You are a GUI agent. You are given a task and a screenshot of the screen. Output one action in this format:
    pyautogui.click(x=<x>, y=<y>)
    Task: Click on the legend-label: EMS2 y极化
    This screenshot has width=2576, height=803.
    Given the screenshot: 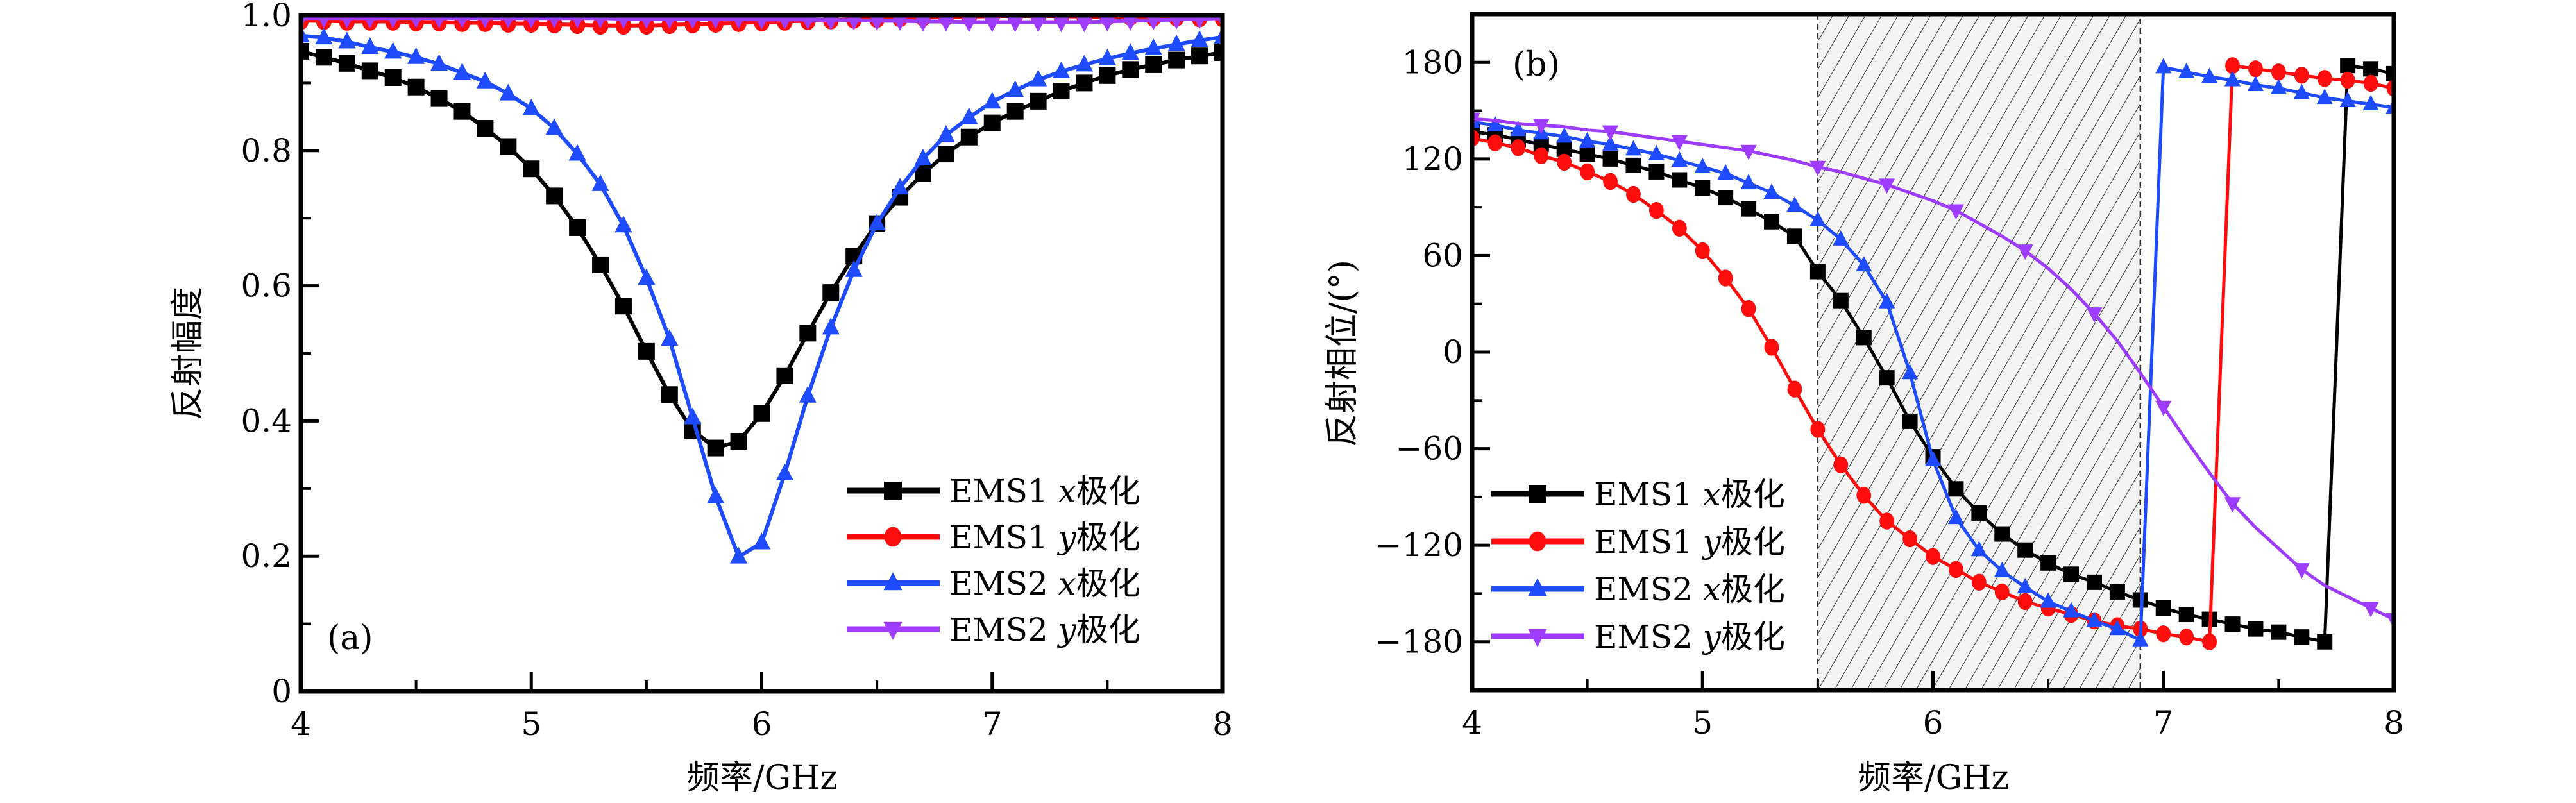 What is the action you would take?
    pyautogui.click(x=1044, y=629)
    